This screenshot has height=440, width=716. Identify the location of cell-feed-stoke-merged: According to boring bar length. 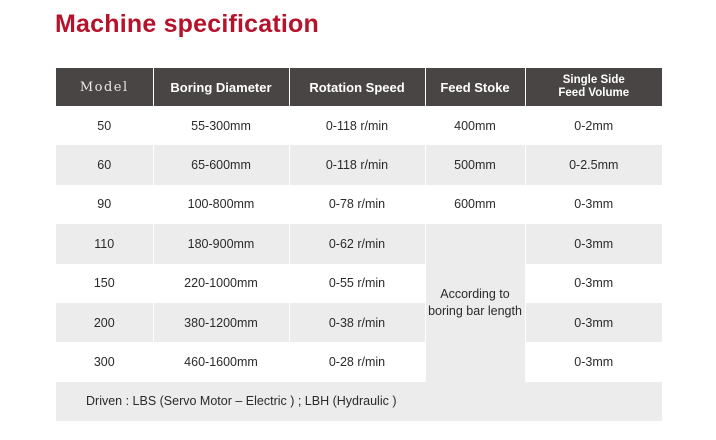
(475, 303).